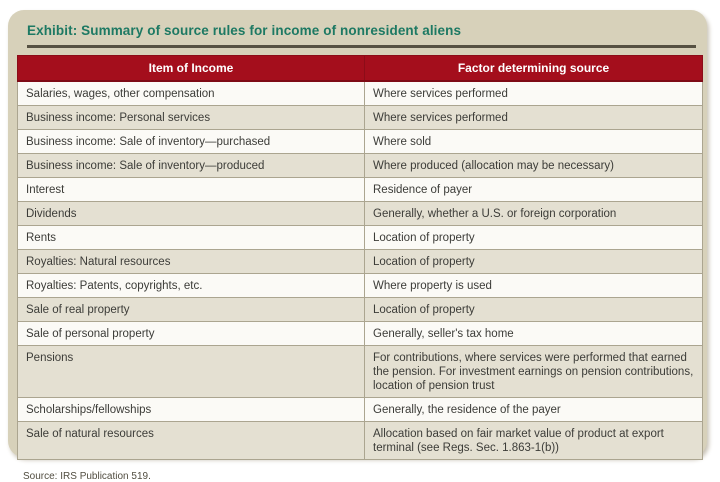  What do you see at coordinates (191, 189) in the screenshot?
I see `item-of-income-cell: Interest` at bounding box center [191, 189].